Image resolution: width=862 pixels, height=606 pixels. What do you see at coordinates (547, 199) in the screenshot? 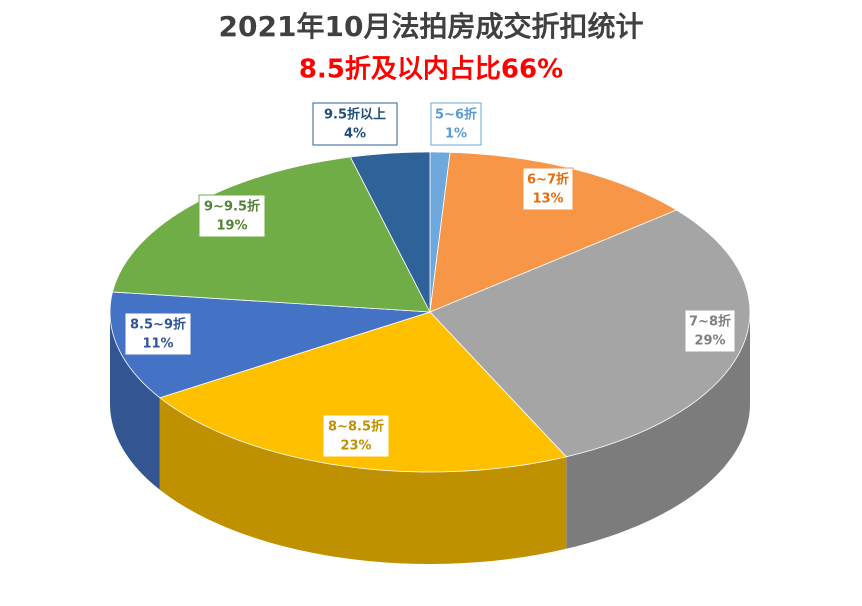
I see `value-label: 13%` at bounding box center [547, 199].